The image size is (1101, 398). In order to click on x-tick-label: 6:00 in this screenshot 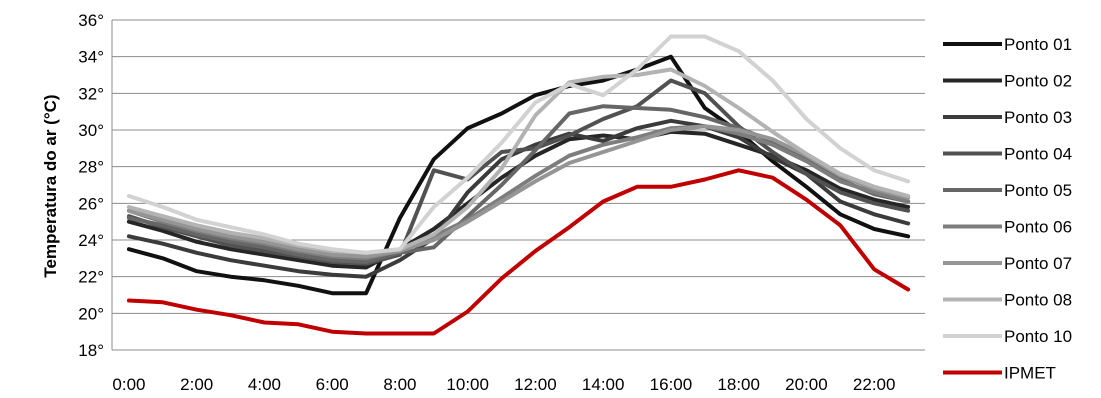, I will do `click(332, 384)`.